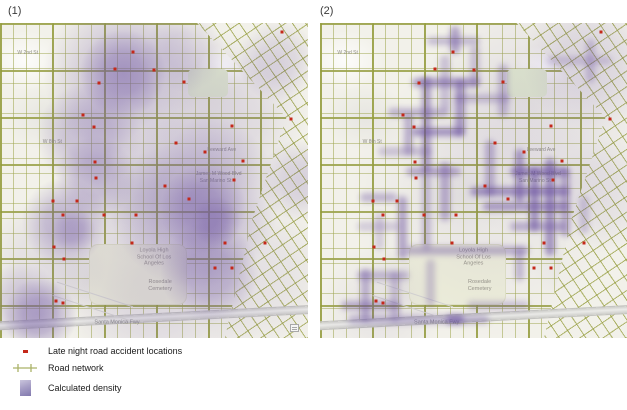  What do you see at coordinates (221, 150) in the screenshot?
I see `basemap-label: Leeward Ave` at bounding box center [221, 150].